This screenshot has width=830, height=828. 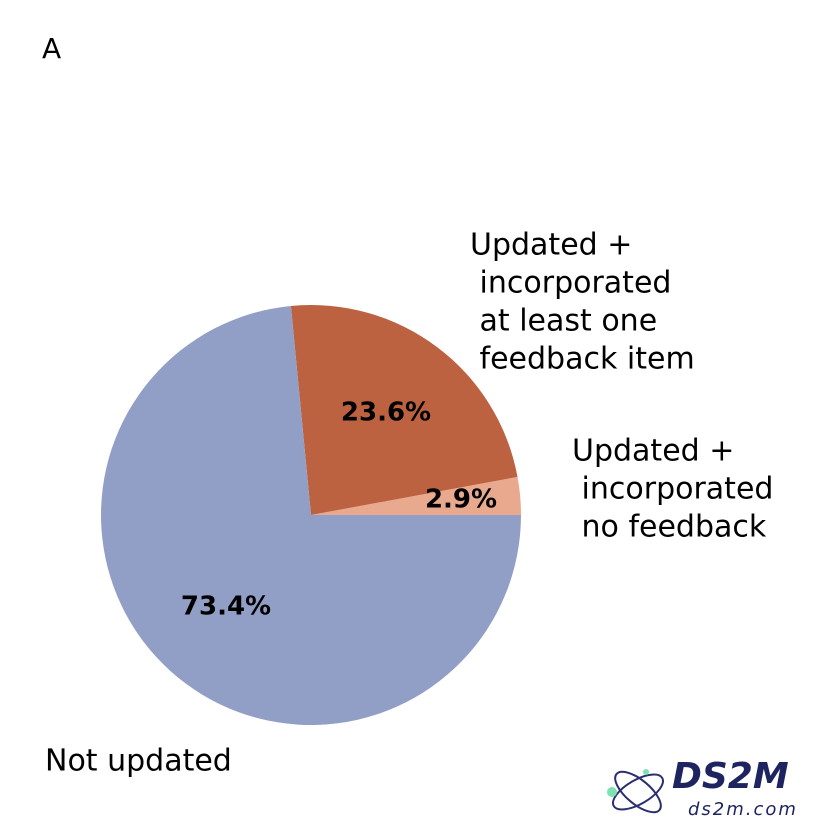 I want to click on watermark-brand: DS2M, so click(x=730, y=776).